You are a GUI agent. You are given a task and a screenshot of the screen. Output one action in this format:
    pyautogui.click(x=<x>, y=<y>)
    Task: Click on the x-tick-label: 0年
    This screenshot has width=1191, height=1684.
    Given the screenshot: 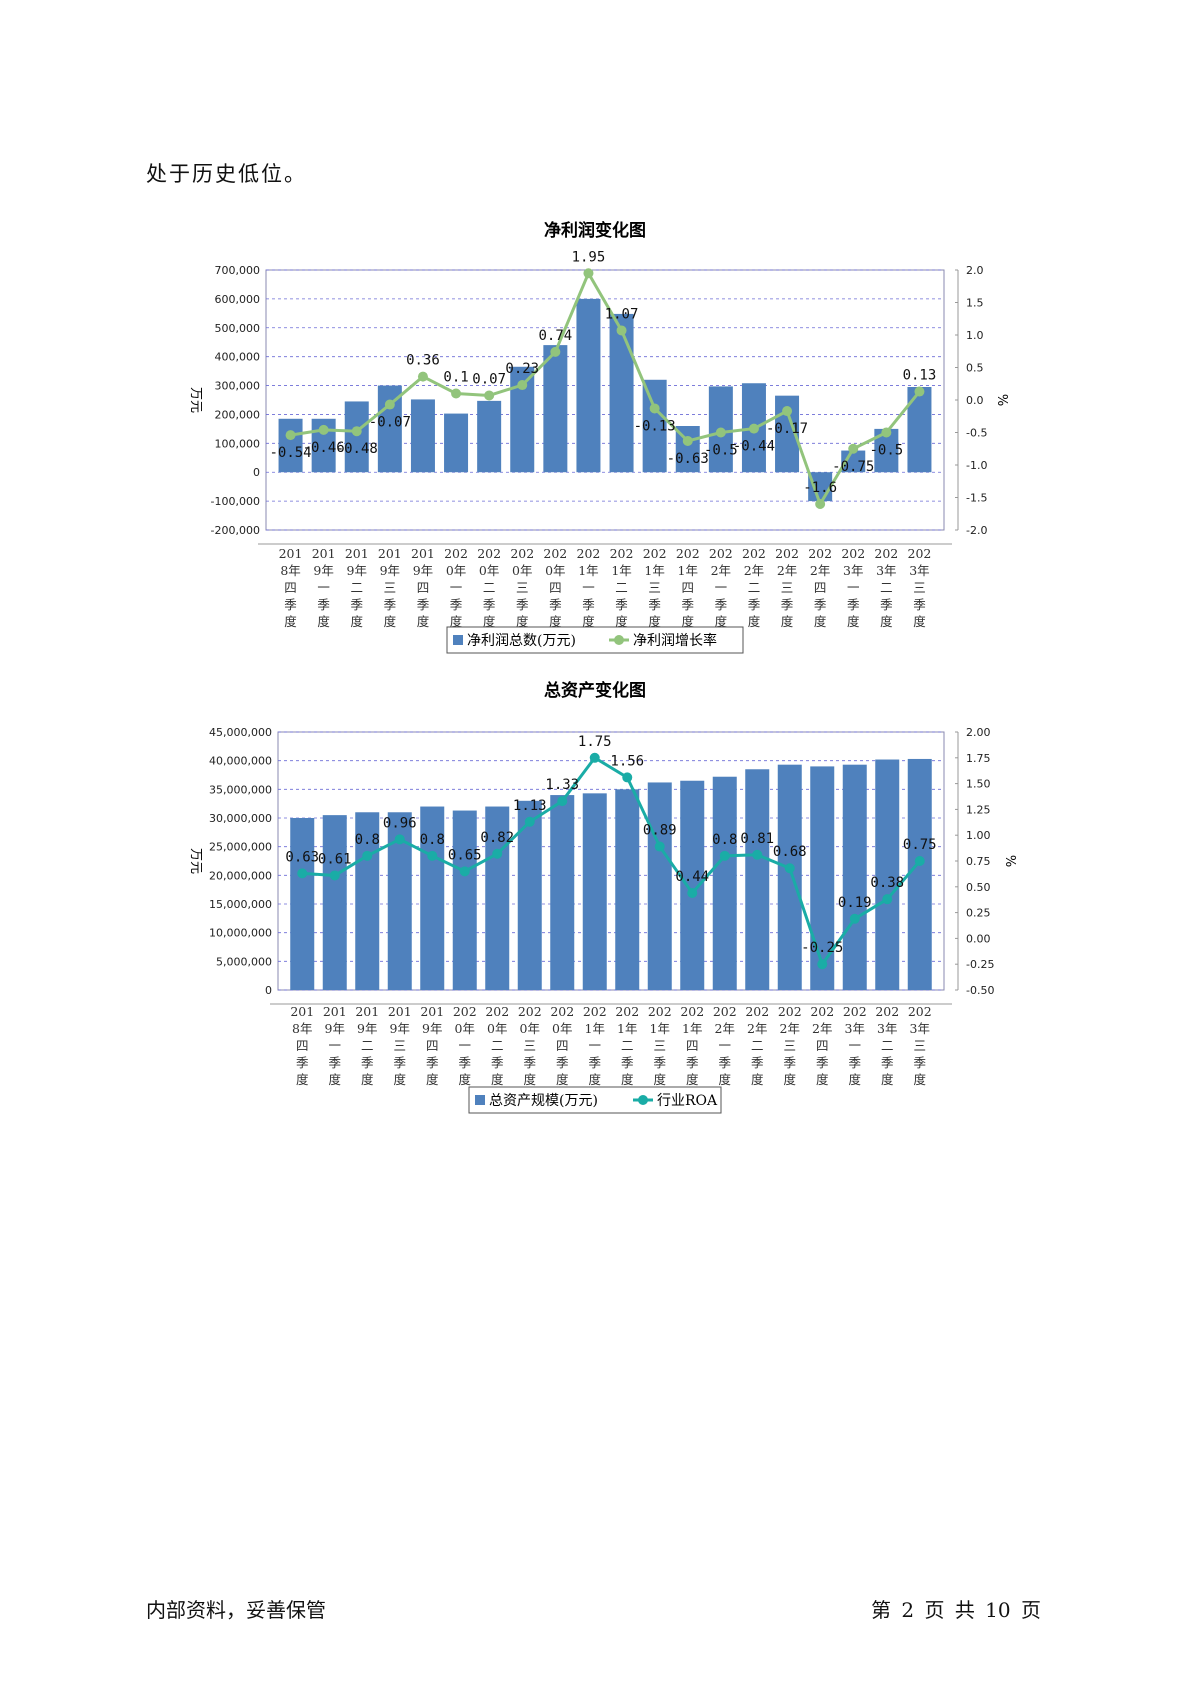 What is the action you would take?
    pyautogui.click(x=522, y=570)
    